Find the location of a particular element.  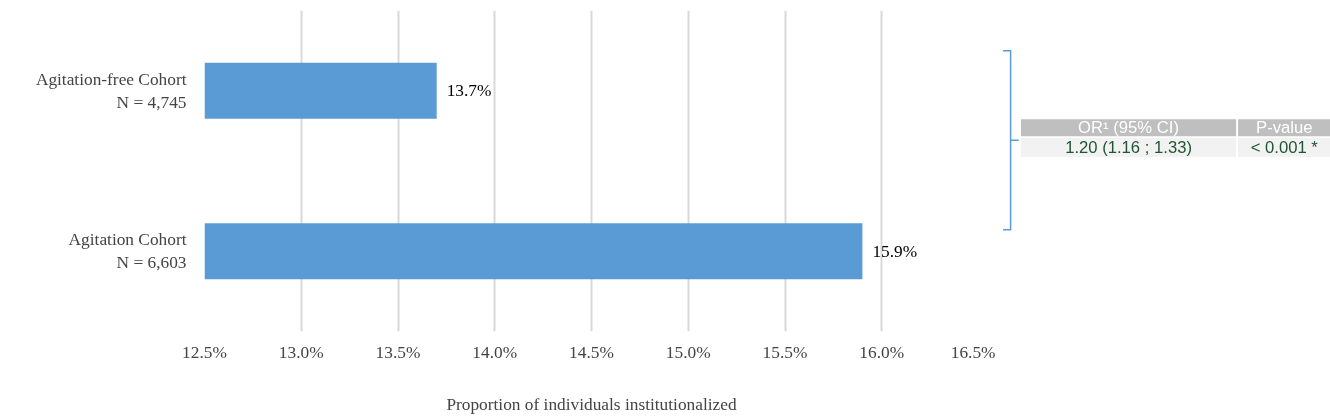

x-tick-label: 13.5% is located at coordinates (398, 352).